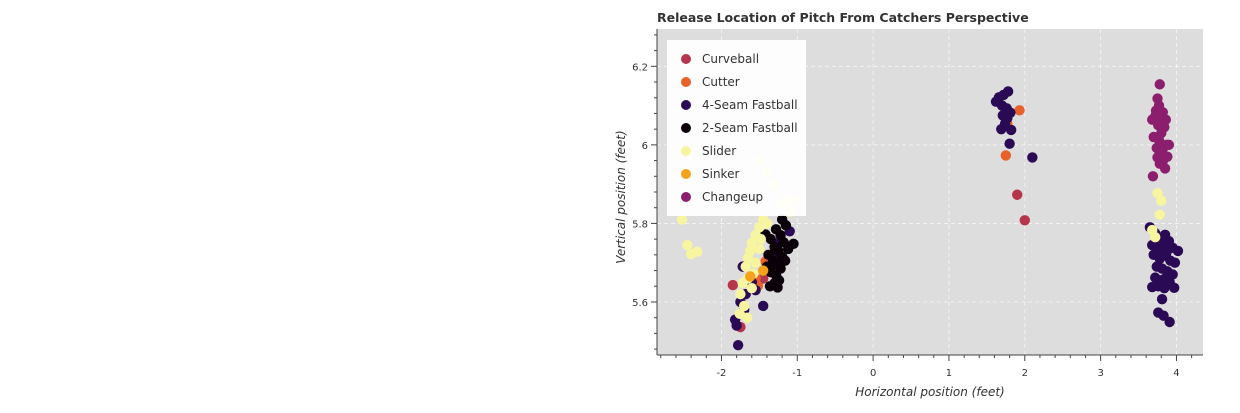 The width and height of the screenshot is (1240, 413). What do you see at coordinates (949, 373) in the screenshot?
I see `x-tick-label: 1` at bounding box center [949, 373].